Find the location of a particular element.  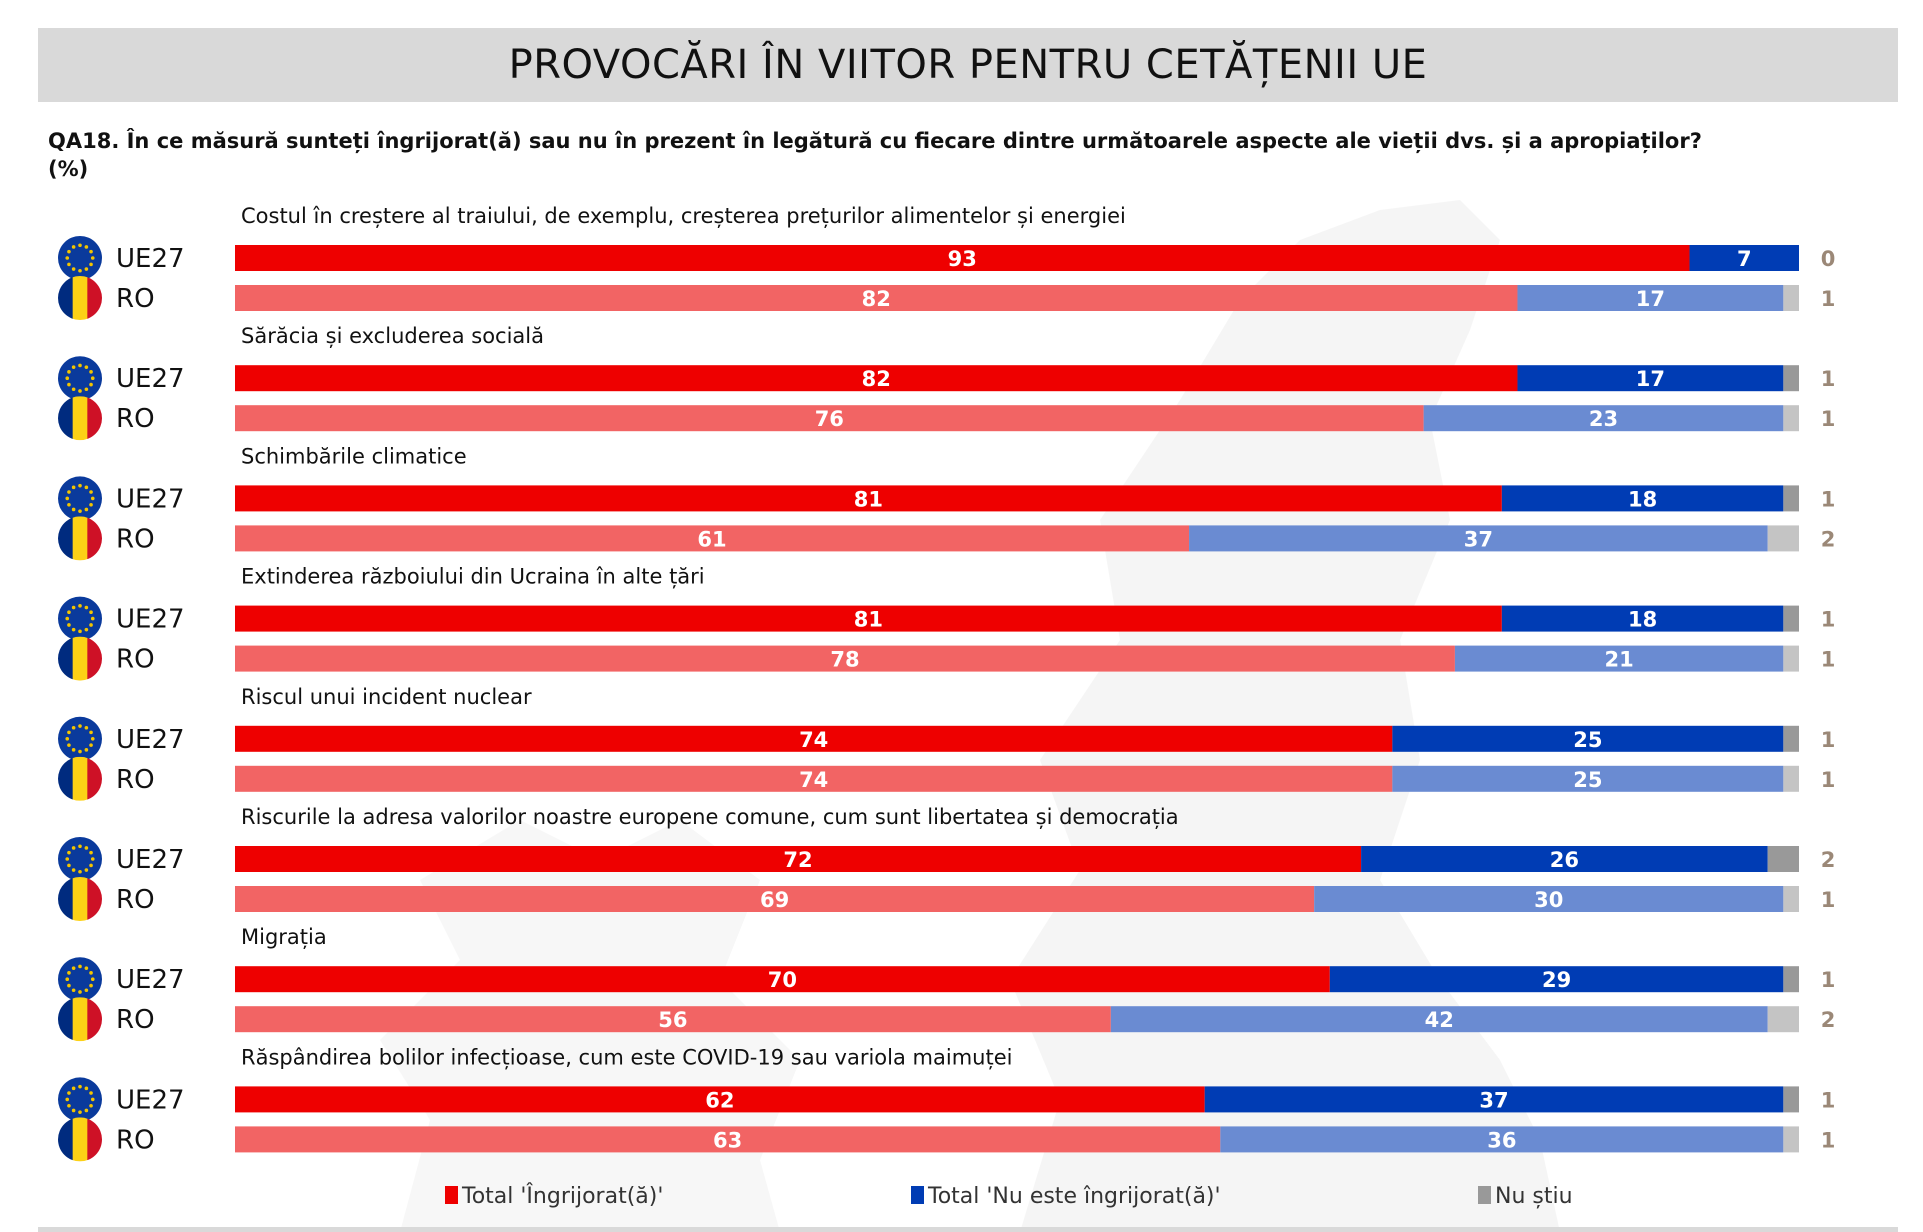

data-label-ingrijorat: 74 is located at coordinates (813, 780).